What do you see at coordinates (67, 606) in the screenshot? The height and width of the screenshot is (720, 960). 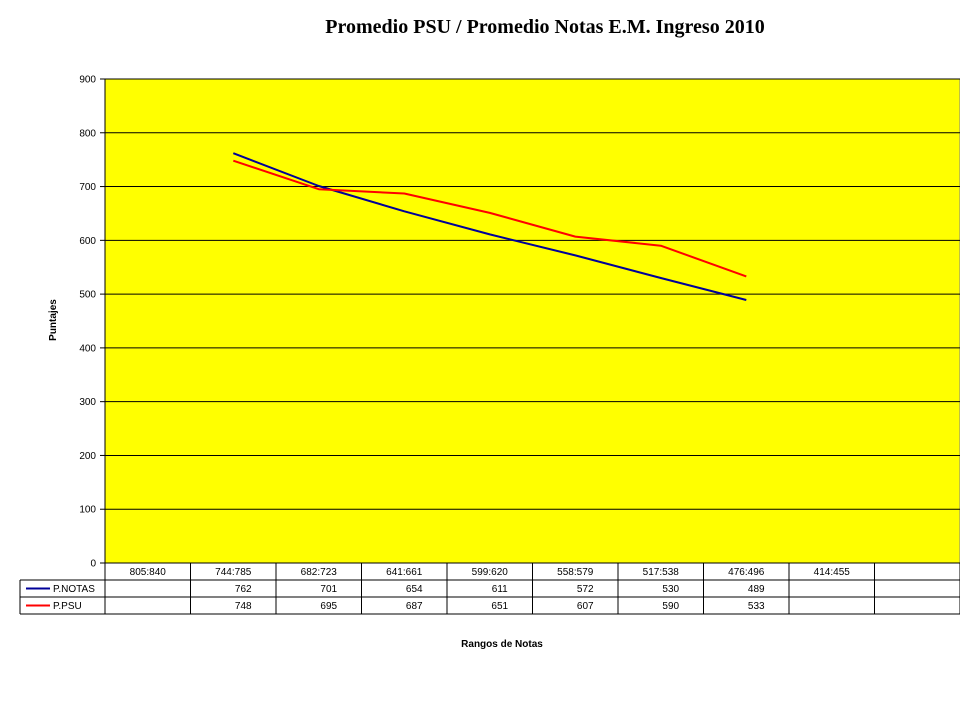 I see `legend-label: P.PSU` at bounding box center [67, 606].